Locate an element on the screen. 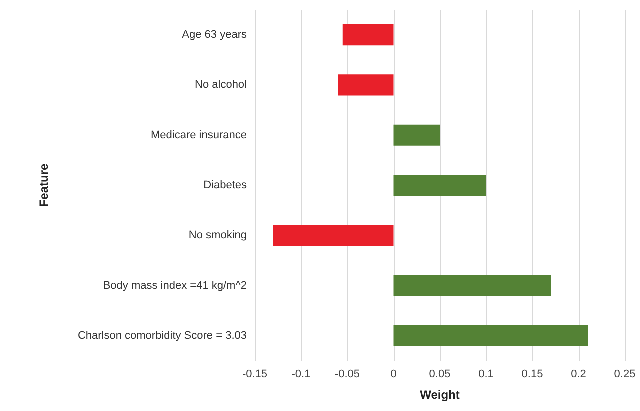  x-tick-label: 0.15 is located at coordinates (533, 374).